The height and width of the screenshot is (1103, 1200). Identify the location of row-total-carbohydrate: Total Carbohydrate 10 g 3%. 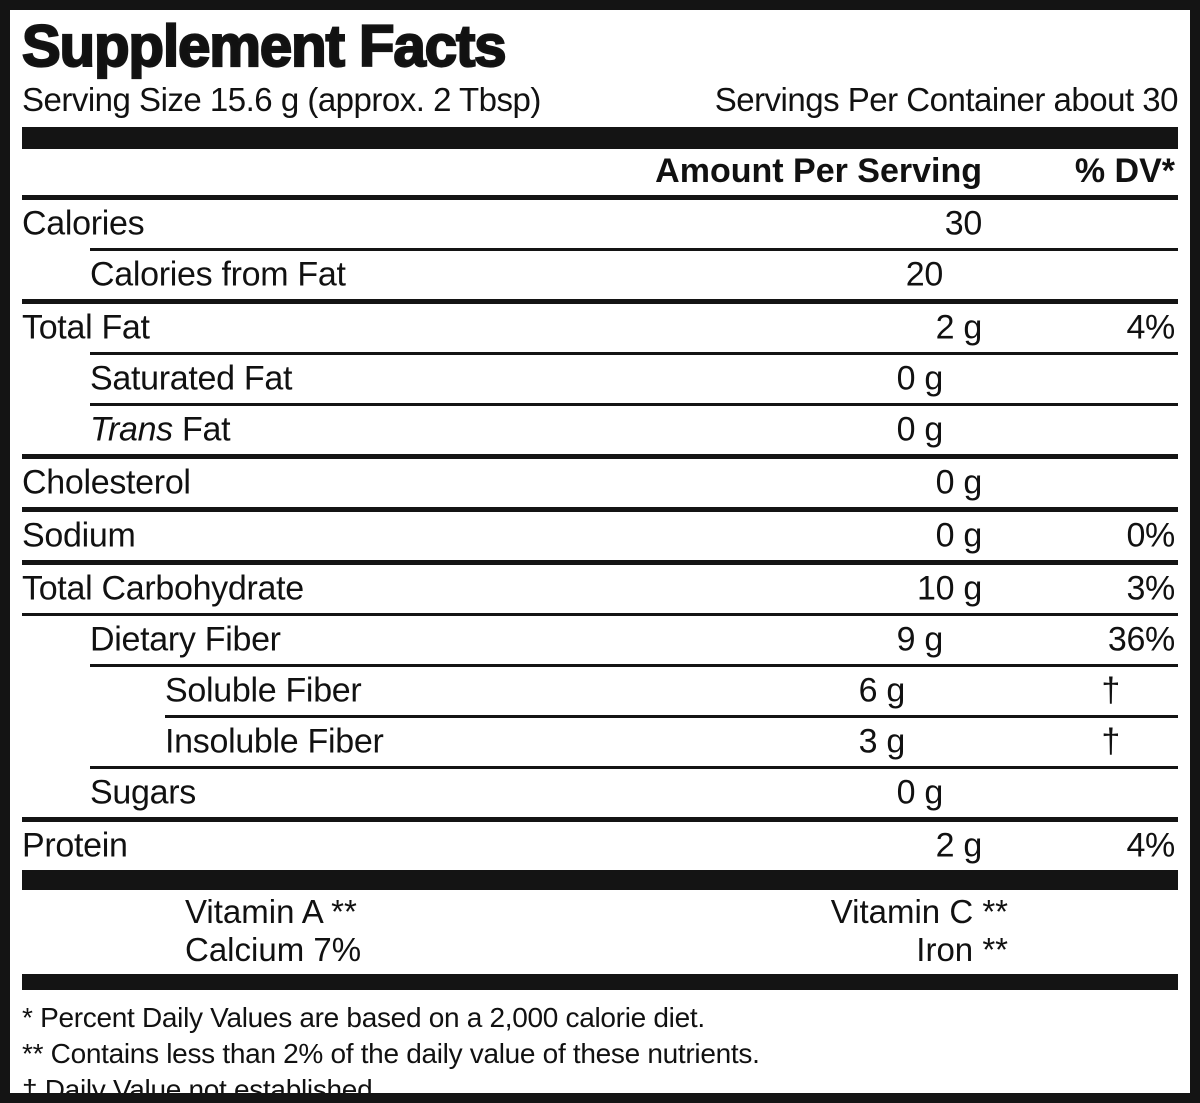
(600, 589).